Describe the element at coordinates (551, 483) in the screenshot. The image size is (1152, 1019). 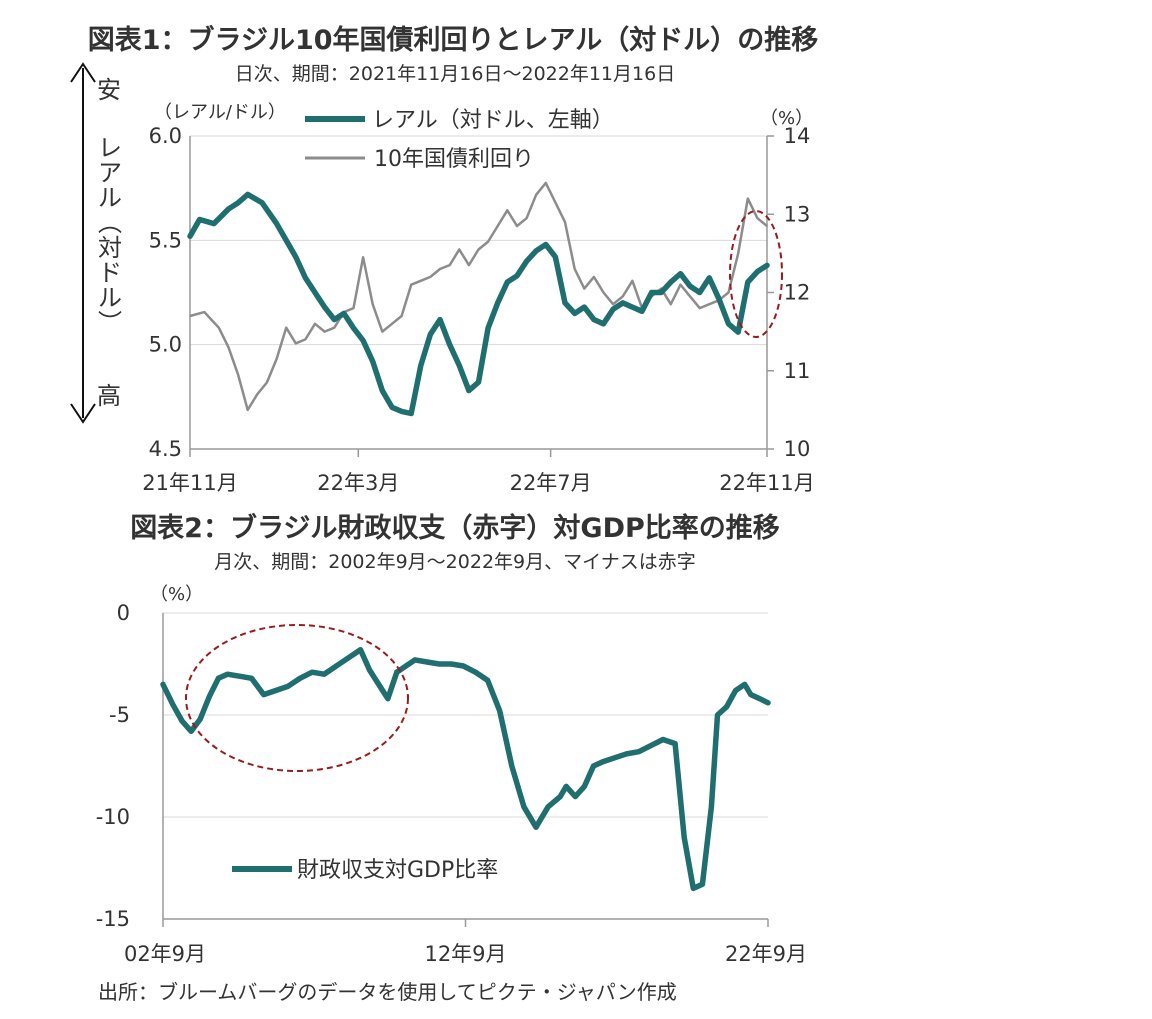
I see `chart1-x-tick-label: 22年7月` at that location.